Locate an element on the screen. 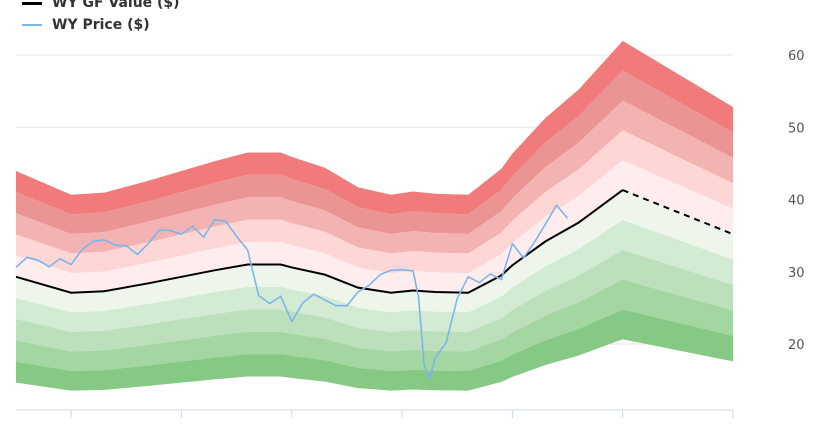 Image resolution: width=820 pixels, height=427 pixels. legend-label-price: WY Price ($) is located at coordinates (101, 25).